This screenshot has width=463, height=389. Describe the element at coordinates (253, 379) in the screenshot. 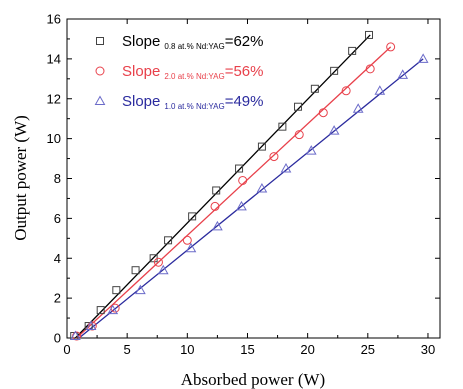

I see `x-axis-title: Absorbed power (W)` at that location.